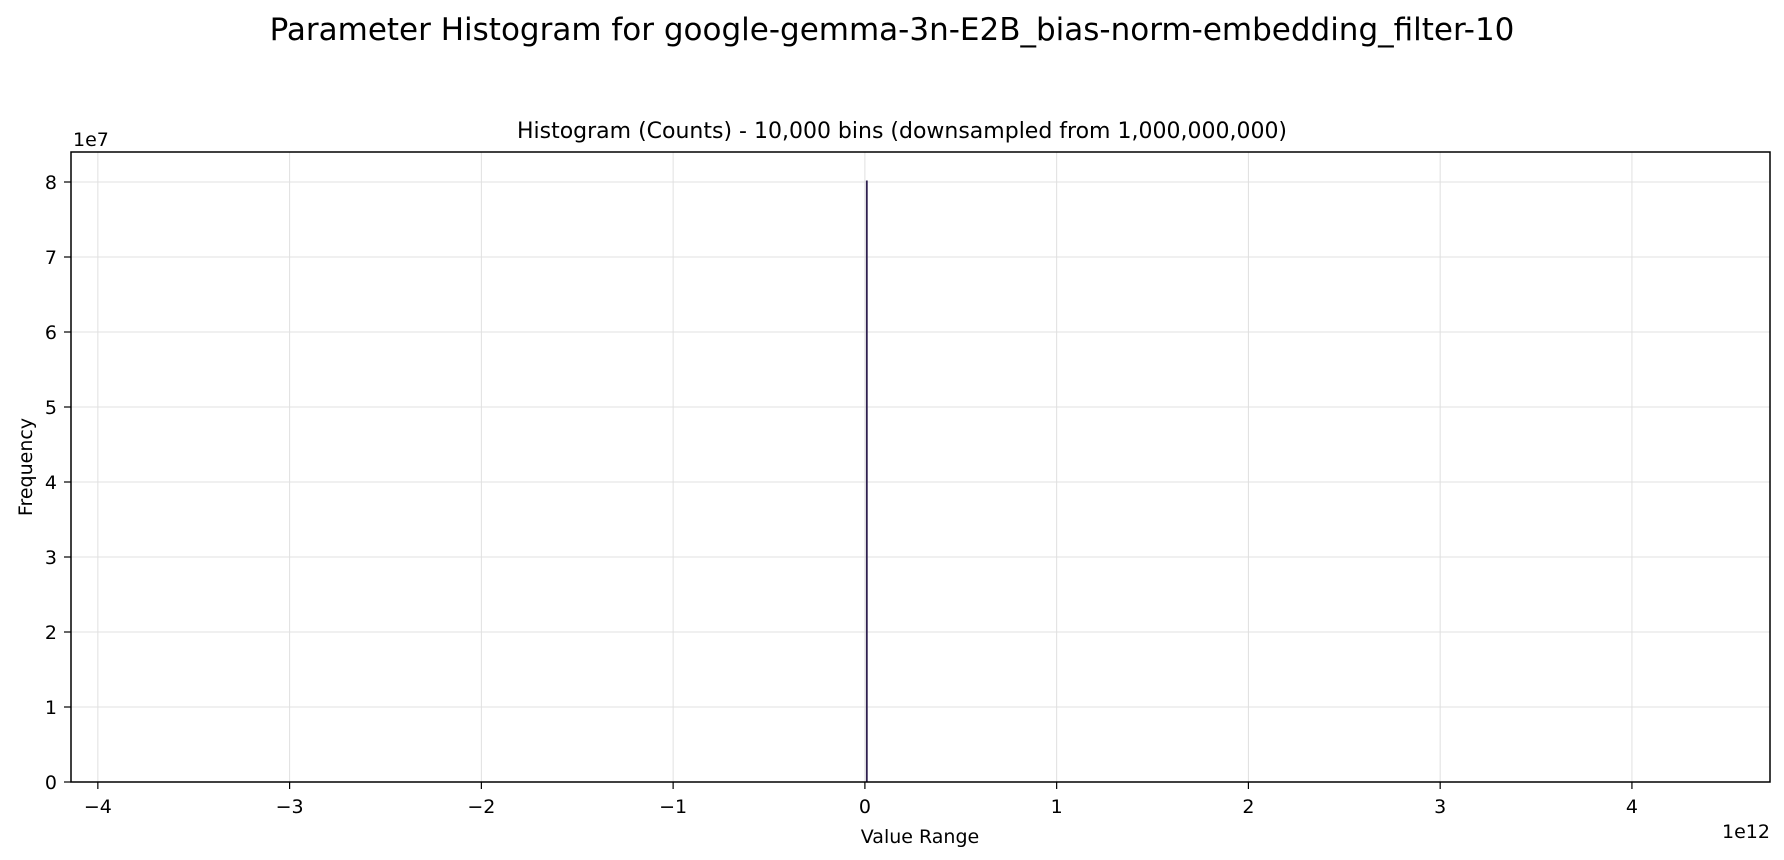  I want to click on x-tick-label: −3, so click(290, 807).